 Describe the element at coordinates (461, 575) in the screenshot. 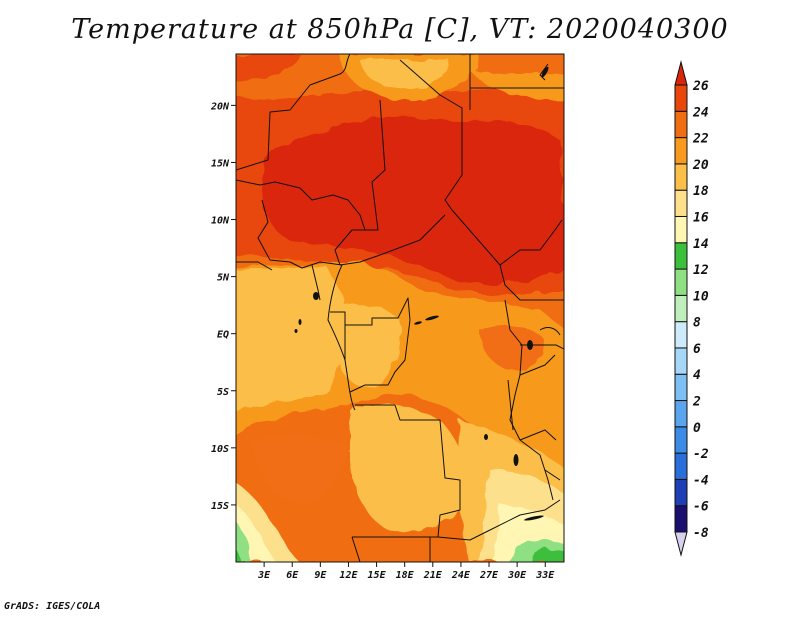

I see `lon-tick-label: 24E` at that location.